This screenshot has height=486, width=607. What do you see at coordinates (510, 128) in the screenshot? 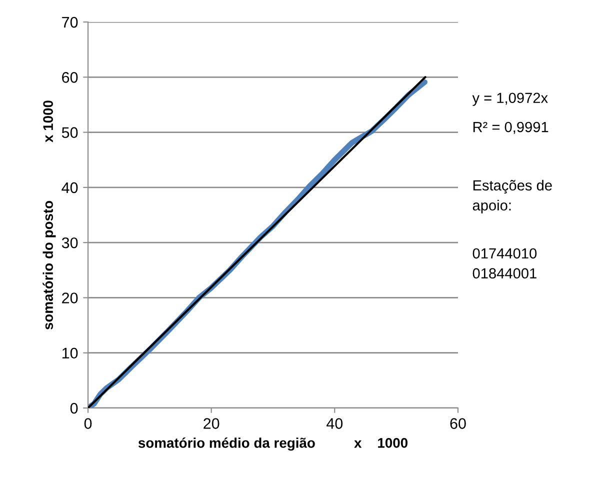
I see `text: R² = 0,9991` at bounding box center [510, 128].